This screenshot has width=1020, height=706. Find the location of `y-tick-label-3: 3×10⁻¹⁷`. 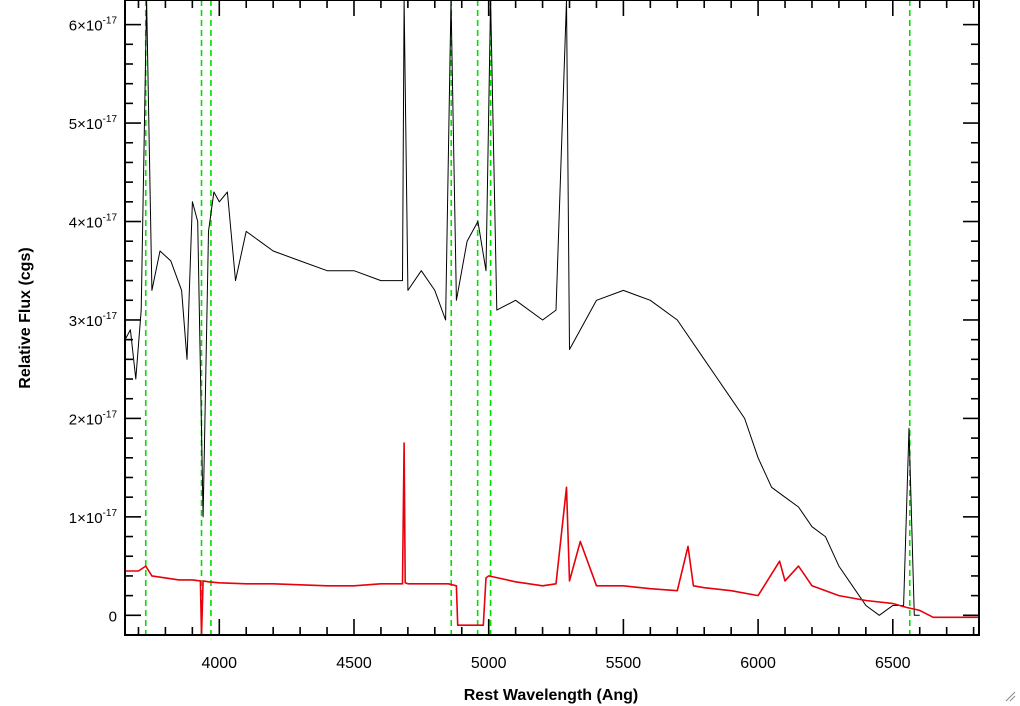

y-tick-label-3: 3×10⁻¹⁷ is located at coordinates (93, 320).